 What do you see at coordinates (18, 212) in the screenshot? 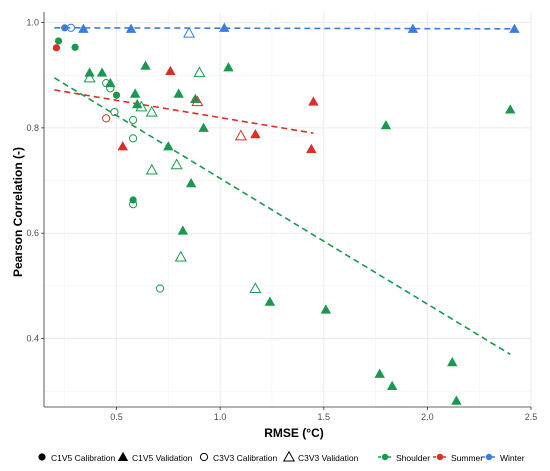
I see `y-axis-title: Pearson Correlation (-)` at bounding box center [18, 212].